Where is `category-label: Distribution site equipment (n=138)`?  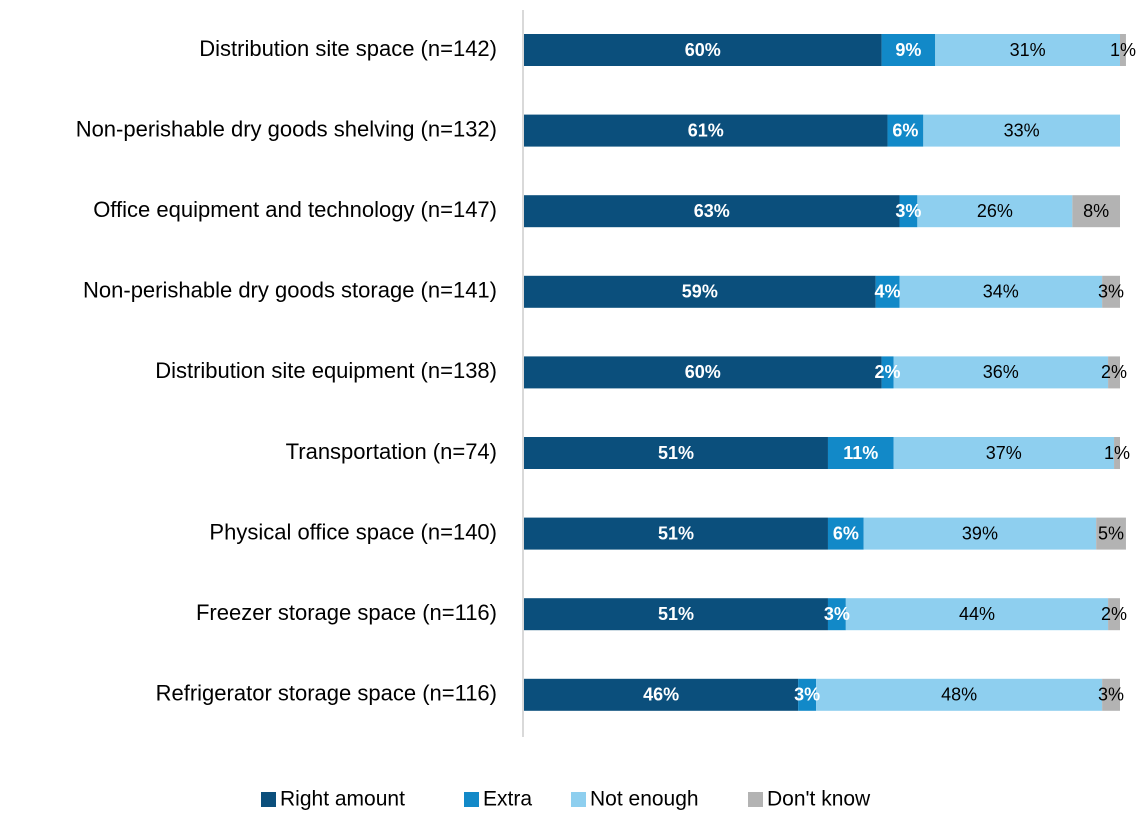
category-label: Distribution site equipment (n=138) is located at coordinates (326, 370).